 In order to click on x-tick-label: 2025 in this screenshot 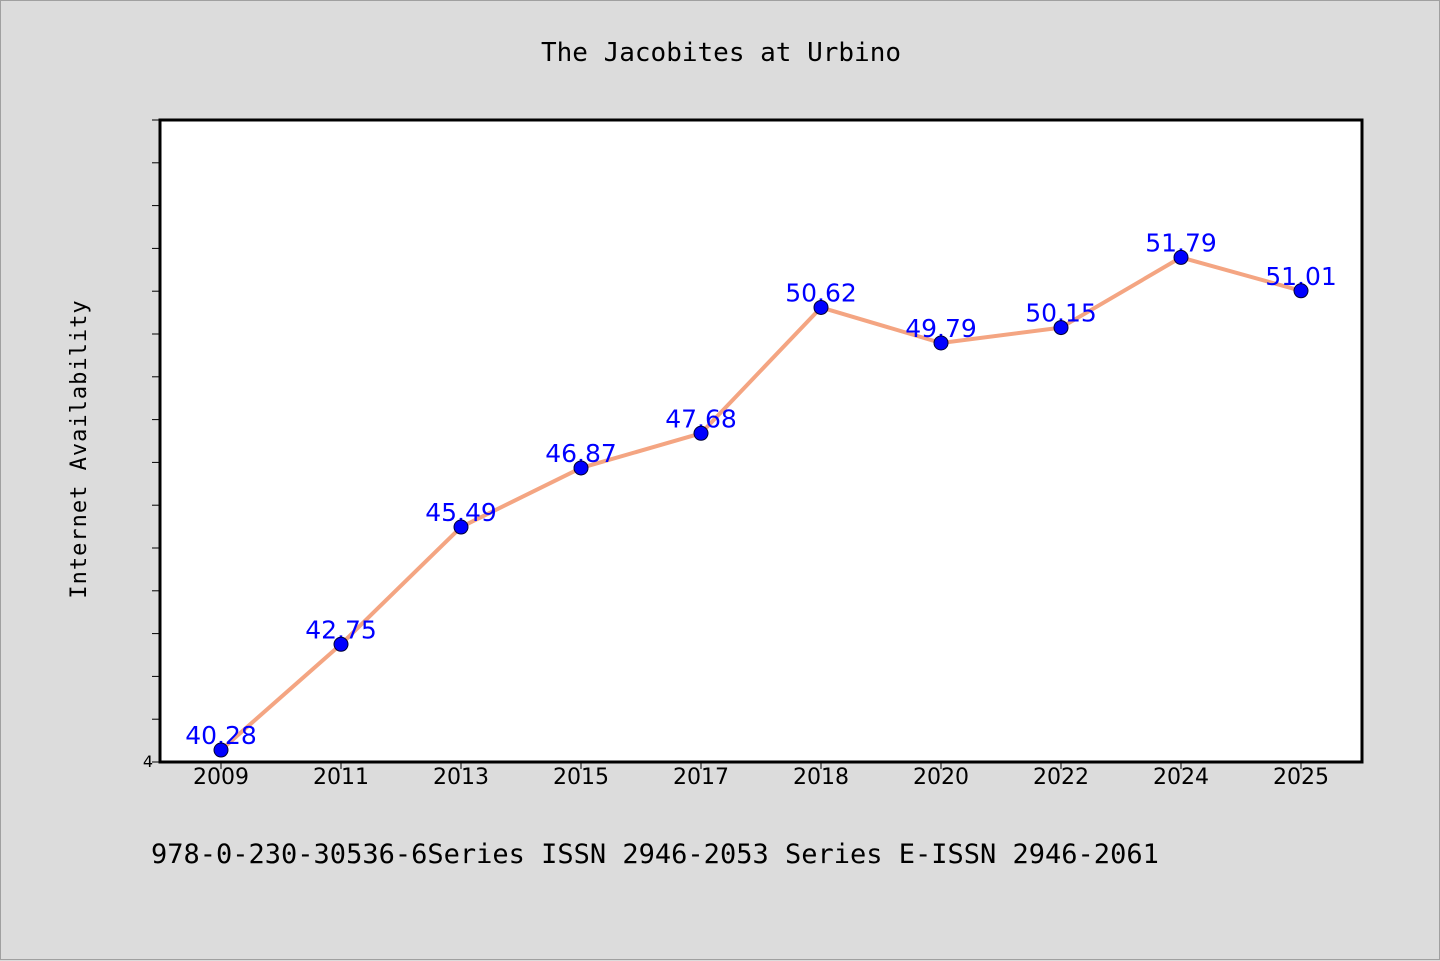, I will do `click(1301, 777)`.